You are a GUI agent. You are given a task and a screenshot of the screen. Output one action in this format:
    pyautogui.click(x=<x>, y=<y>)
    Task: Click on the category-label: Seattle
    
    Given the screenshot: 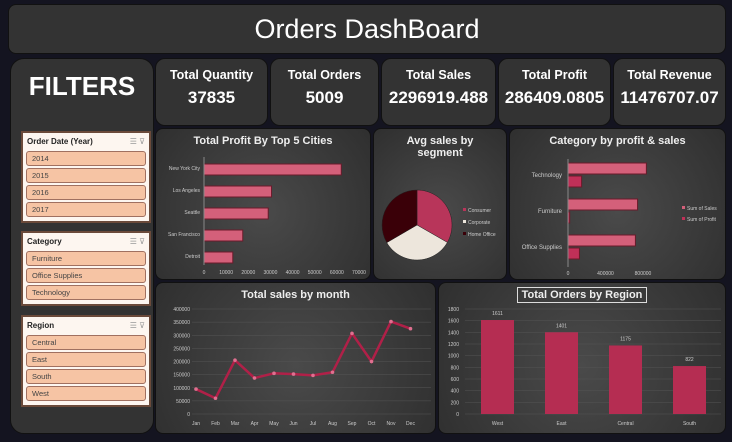 What is the action you would take?
    pyautogui.click(x=192, y=213)
    